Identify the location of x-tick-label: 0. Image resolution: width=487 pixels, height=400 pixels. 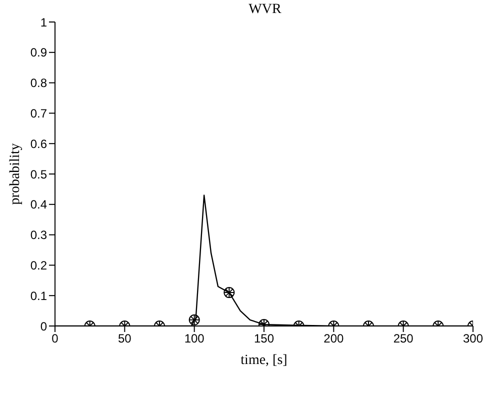
(55, 339).